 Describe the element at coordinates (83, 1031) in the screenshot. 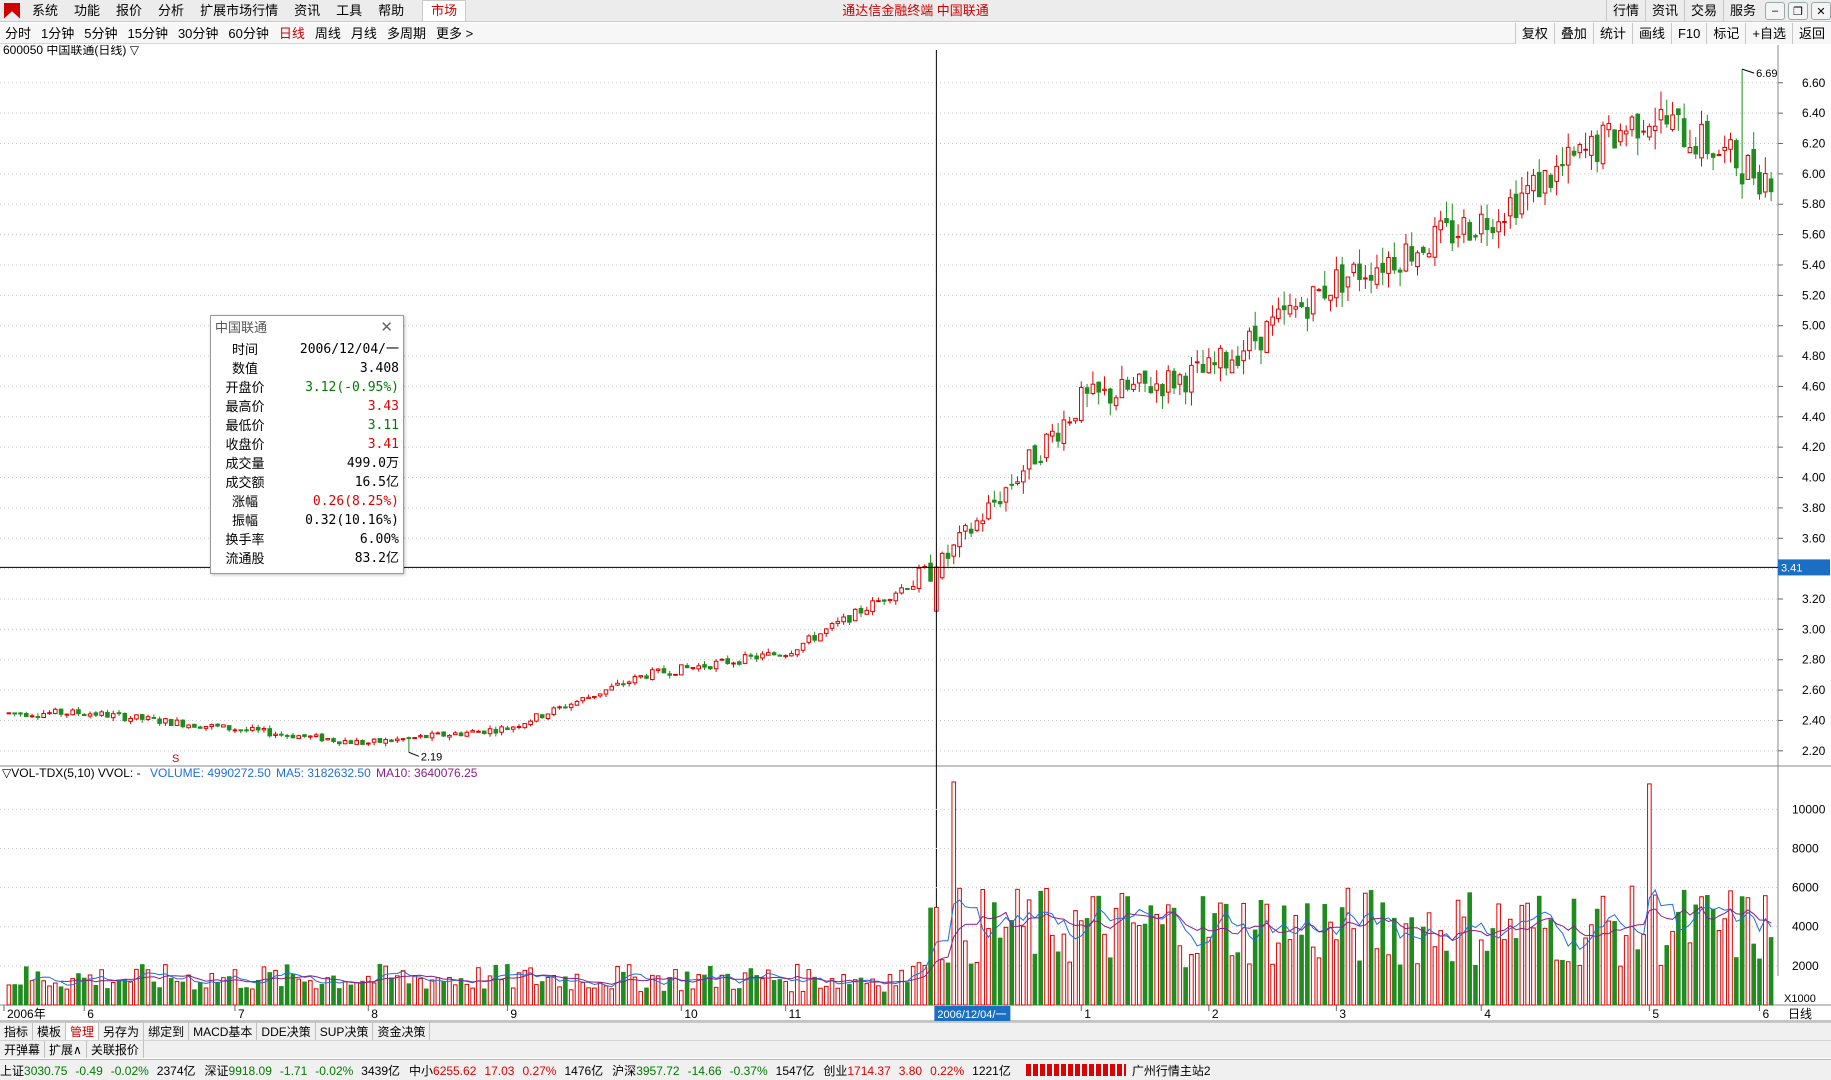

I see `indicator-tab: 管理` at that location.